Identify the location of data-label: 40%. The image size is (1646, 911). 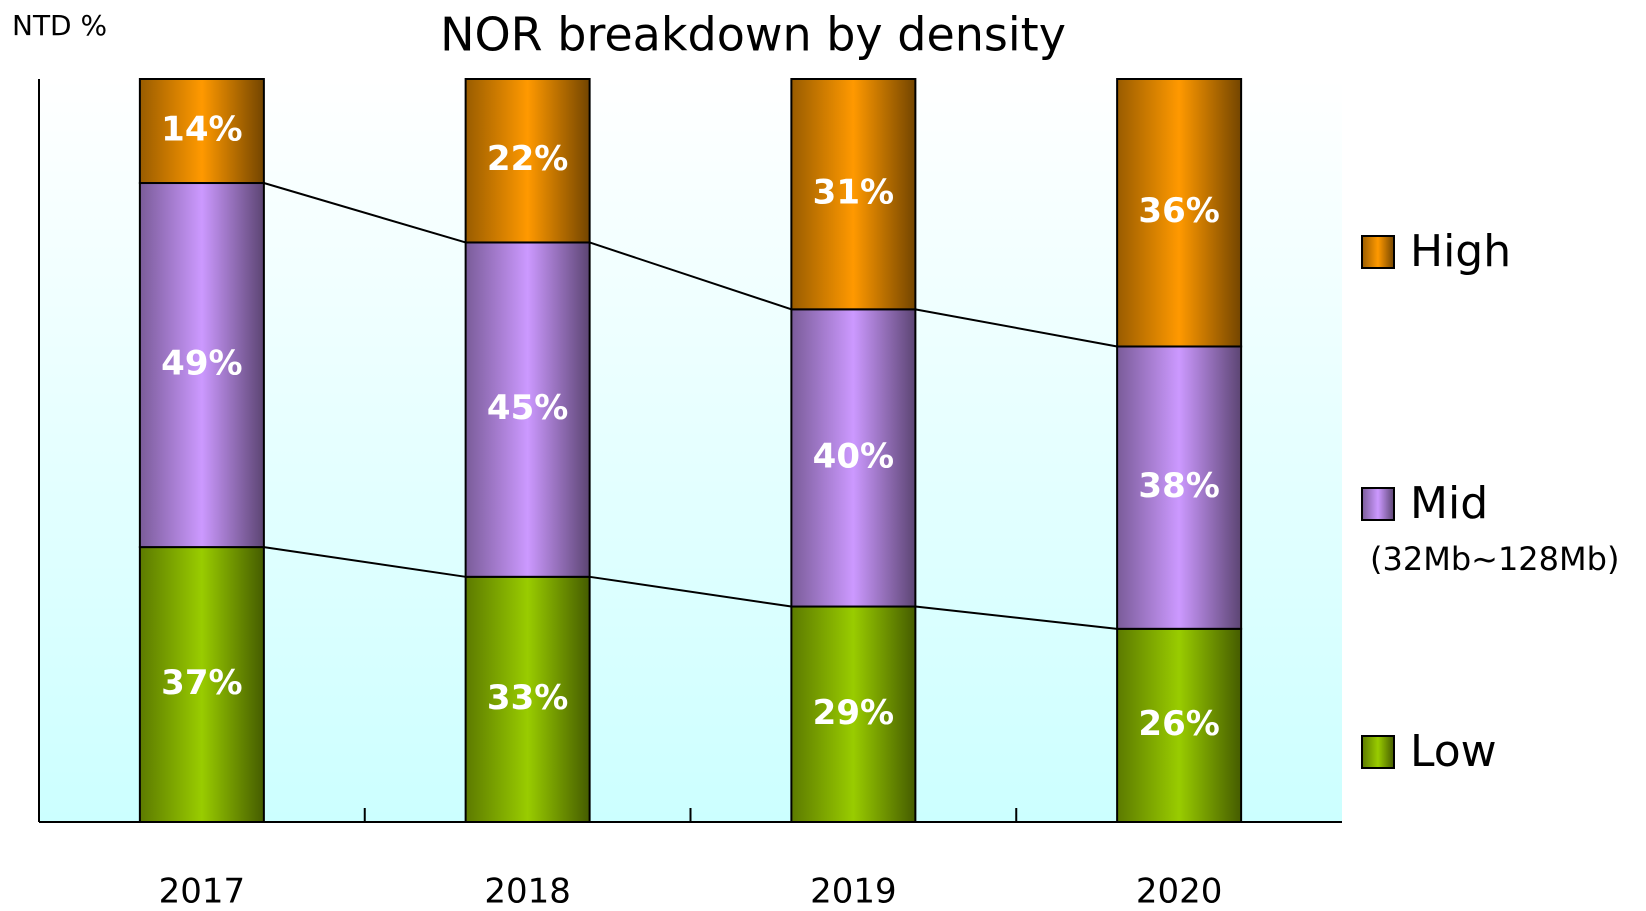
(853, 456).